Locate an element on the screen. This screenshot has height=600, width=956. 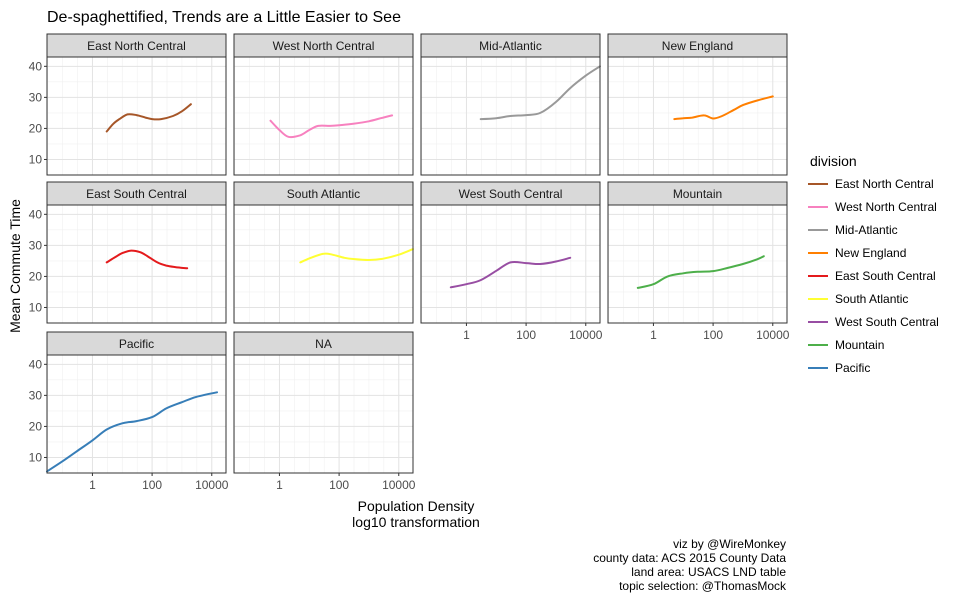
facet-panel: NA is located at coordinates (323, 402).